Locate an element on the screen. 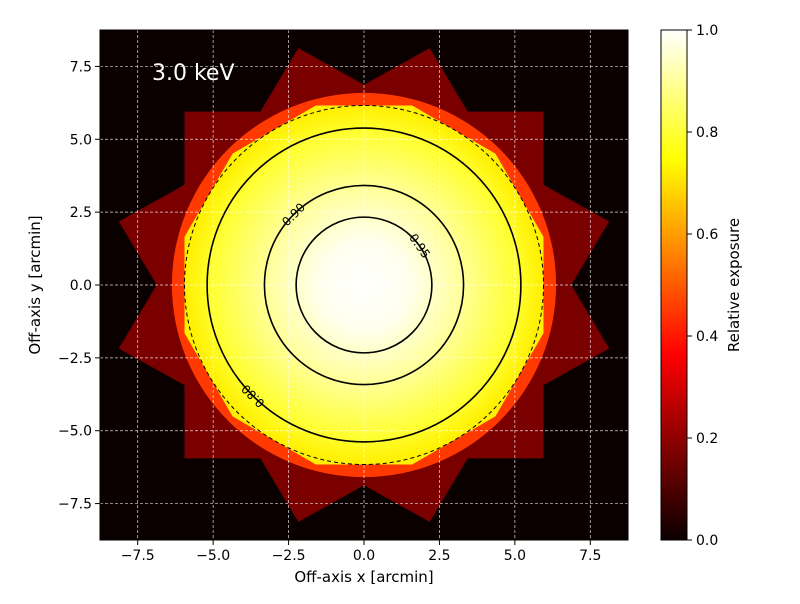 The width and height of the screenshot is (800, 604). y-tick-label: −2.5 is located at coordinates (75, 359).